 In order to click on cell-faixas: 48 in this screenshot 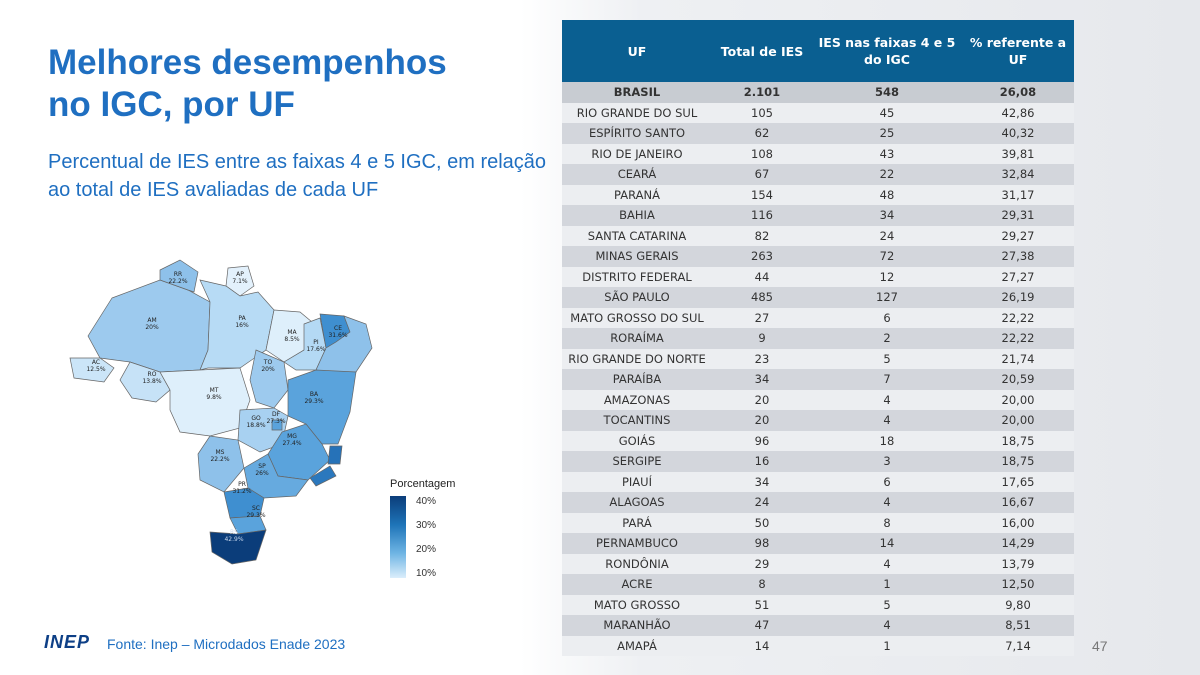, I will do `click(887, 194)`.